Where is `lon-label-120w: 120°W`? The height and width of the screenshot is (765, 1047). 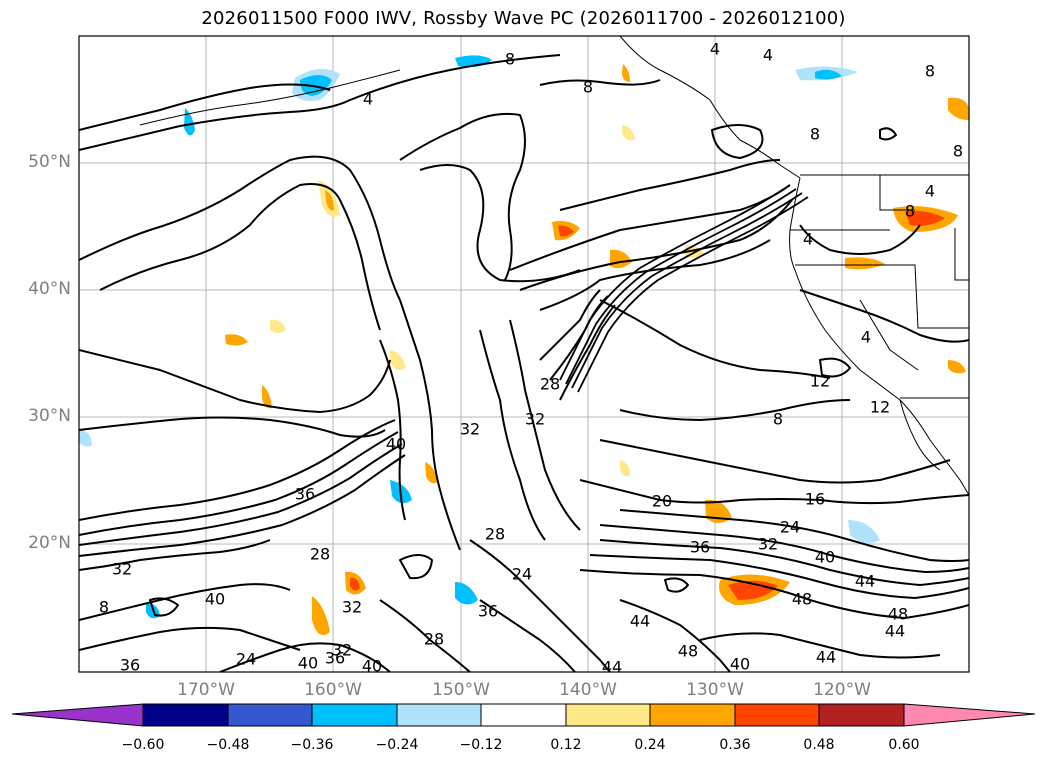 lon-label-120w: 120°W is located at coordinates (842, 690).